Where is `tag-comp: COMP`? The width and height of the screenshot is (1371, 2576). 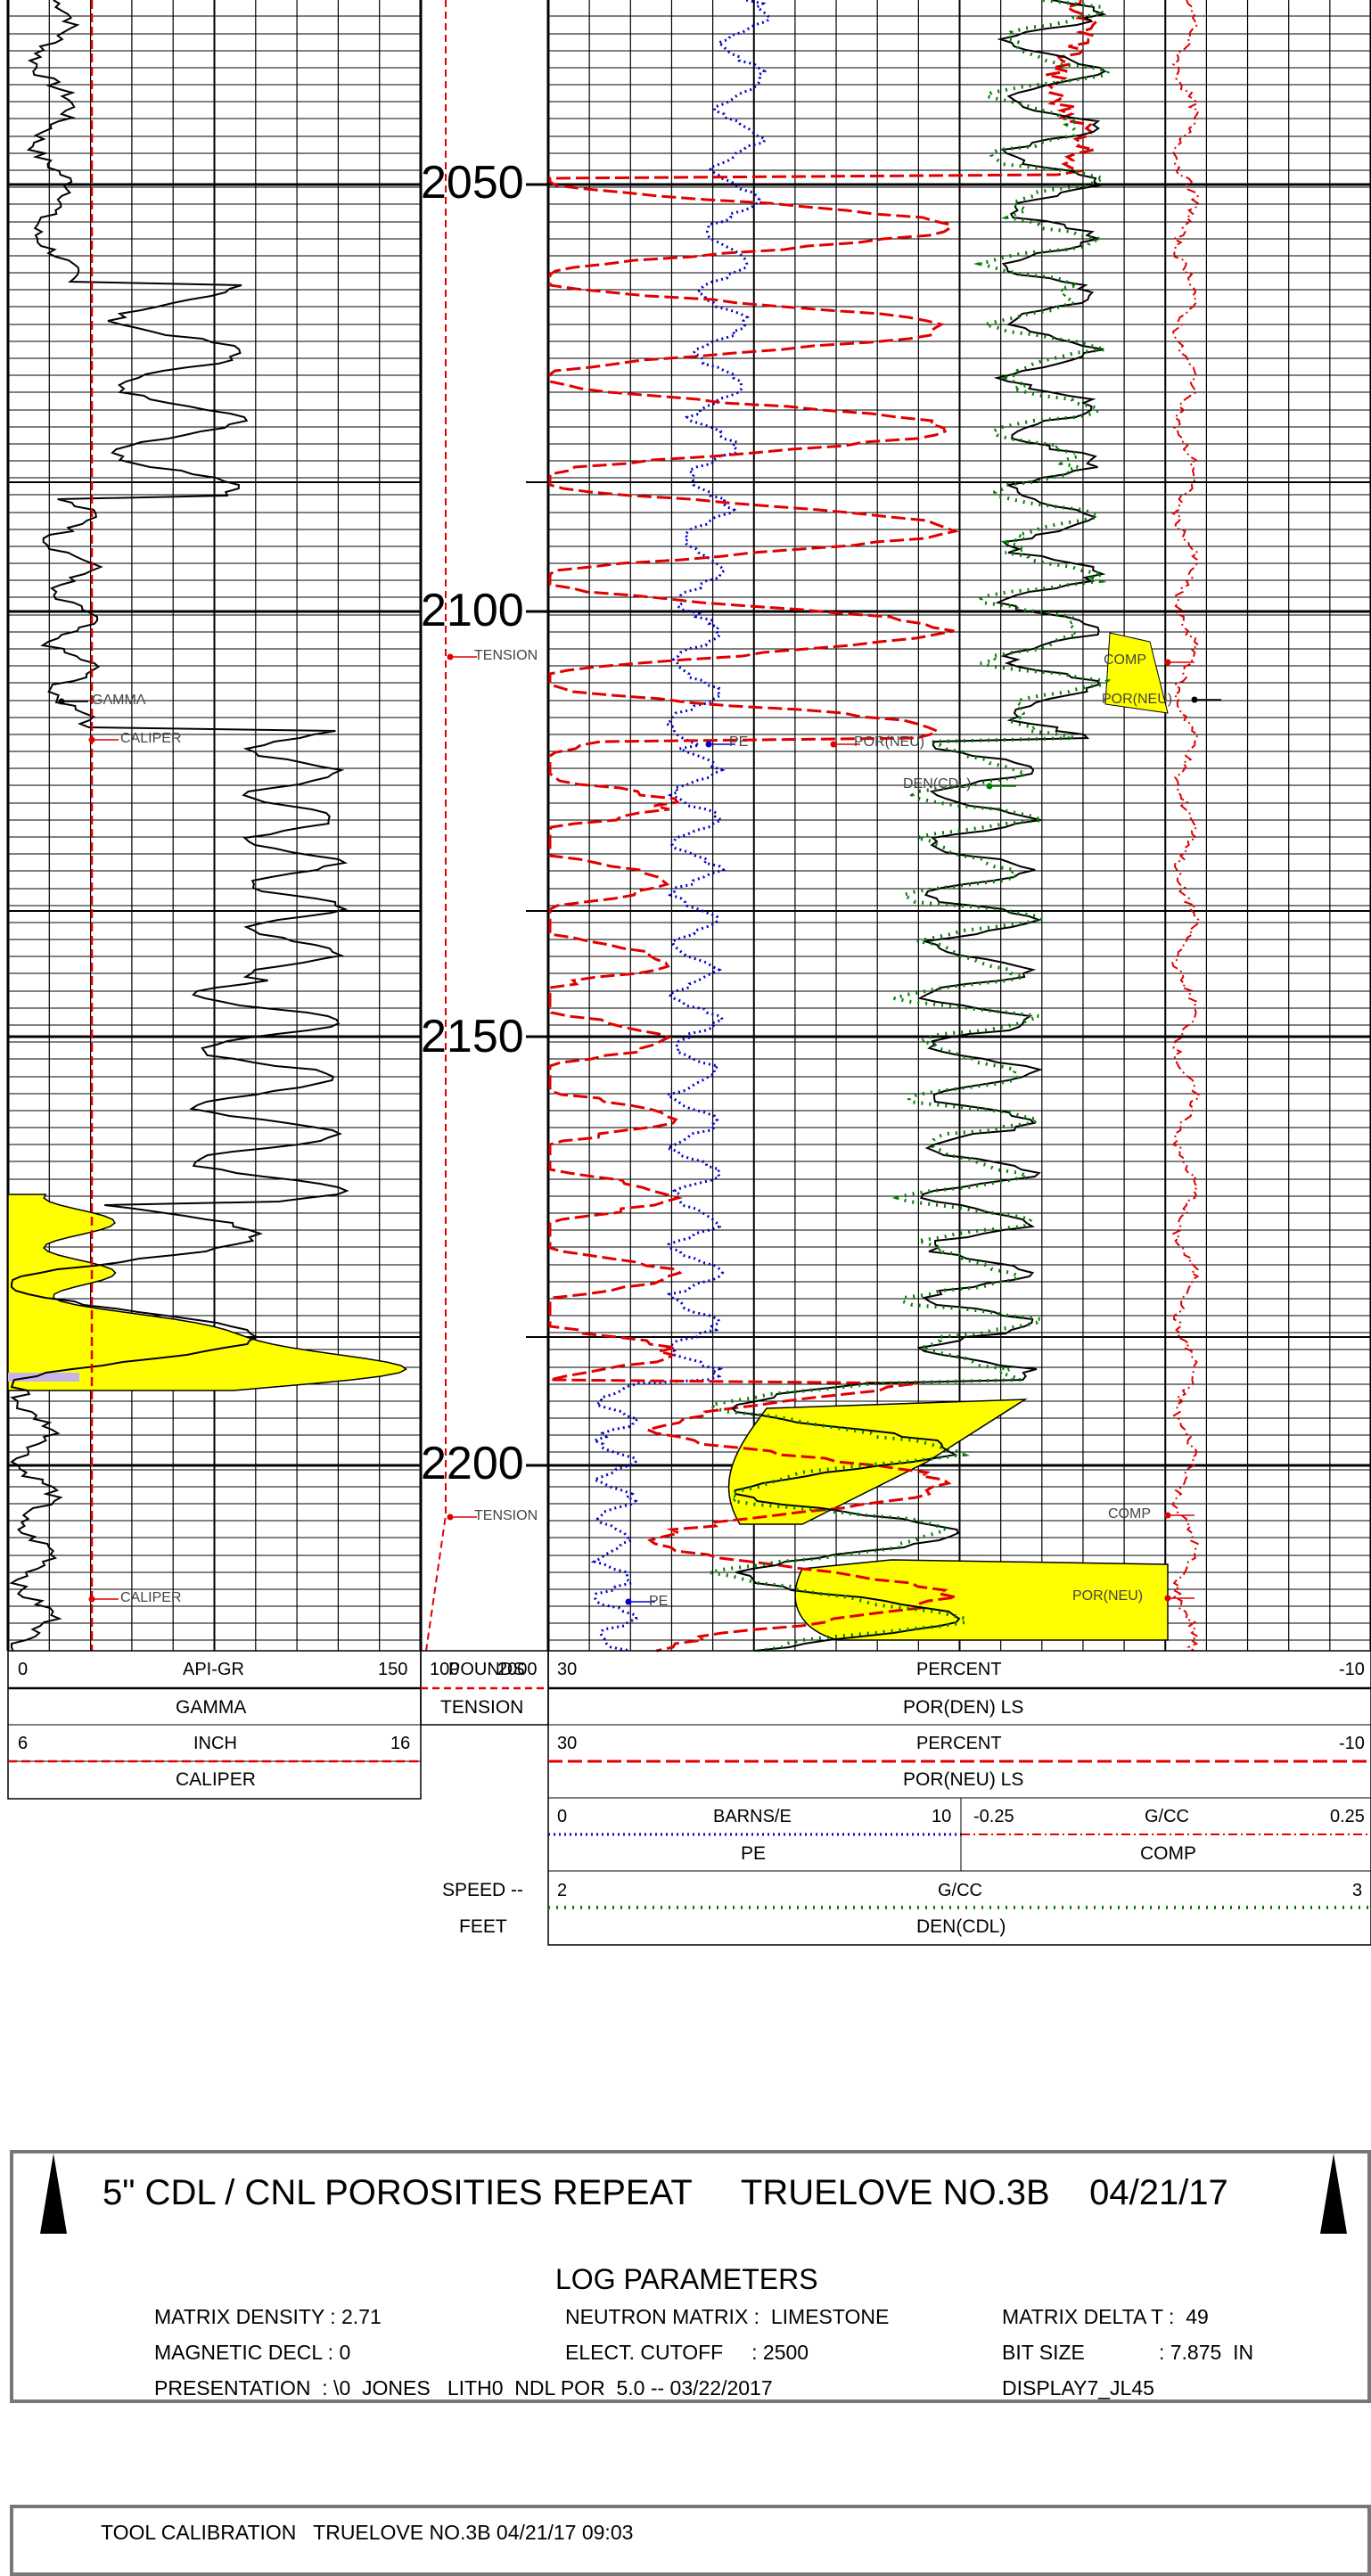
tag-comp: COMP is located at coordinates (1125, 660).